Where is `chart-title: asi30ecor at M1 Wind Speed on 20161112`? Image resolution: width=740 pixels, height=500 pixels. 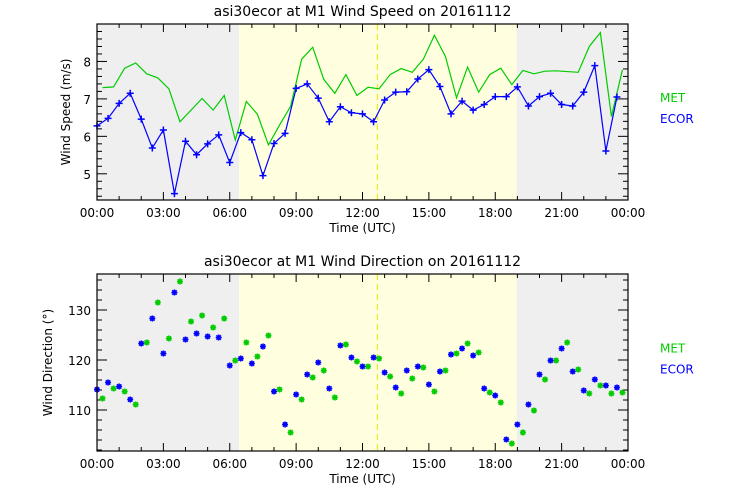 chart-title: asi30ecor at M1 Wind Speed on 20161112 is located at coordinates (363, 12).